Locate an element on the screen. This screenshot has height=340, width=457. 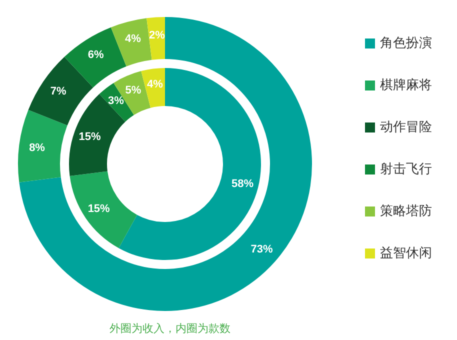
text: 外圈为收入，内圈为款数 is located at coordinates (170, 328).